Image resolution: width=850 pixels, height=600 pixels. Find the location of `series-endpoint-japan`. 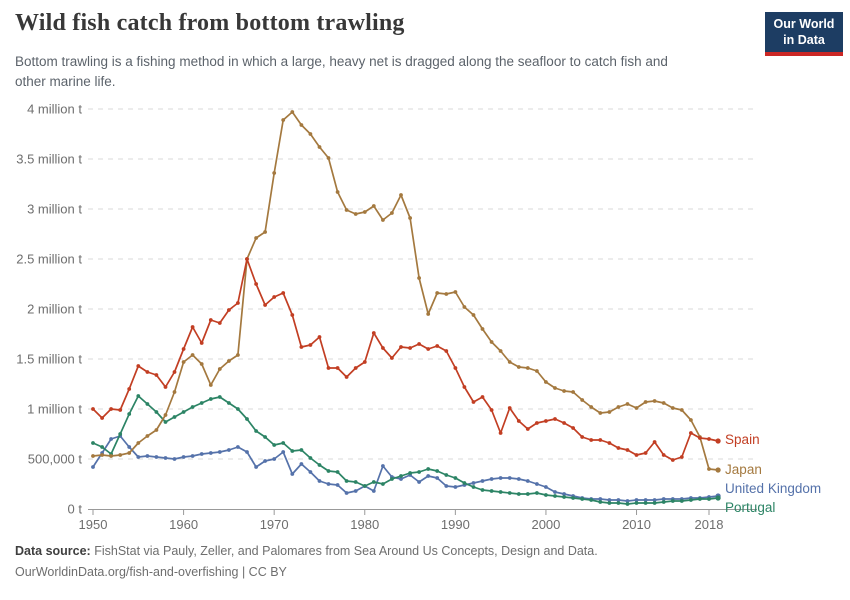

series-endpoint-japan is located at coordinates (718, 470).